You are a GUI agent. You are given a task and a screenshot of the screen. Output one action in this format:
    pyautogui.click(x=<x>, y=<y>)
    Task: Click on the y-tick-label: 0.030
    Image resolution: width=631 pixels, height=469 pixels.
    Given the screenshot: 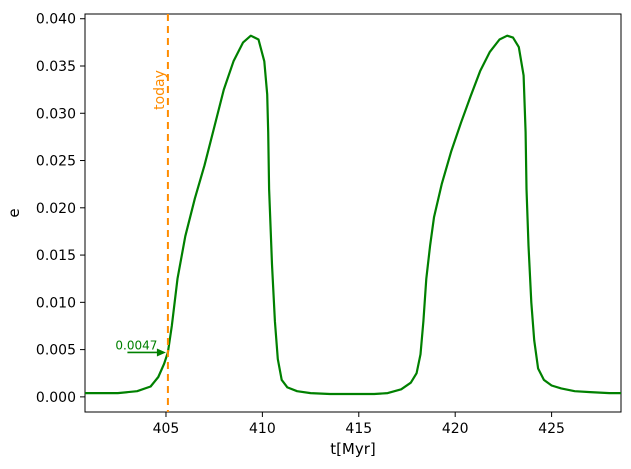 What is the action you would take?
    pyautogui.click(x=56, y=114)
    